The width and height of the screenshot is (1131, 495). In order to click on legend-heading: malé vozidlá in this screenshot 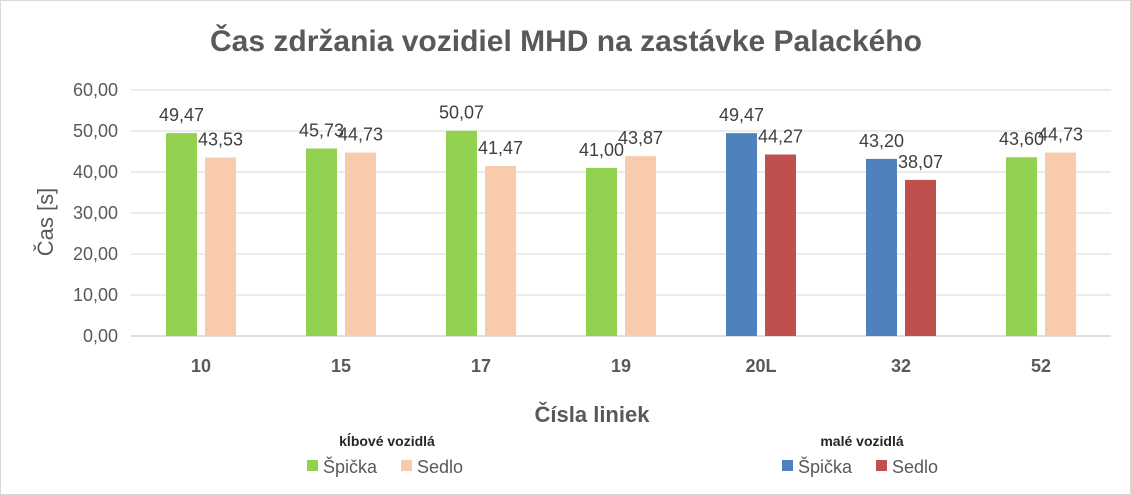, I will do `click(861, 441)`.